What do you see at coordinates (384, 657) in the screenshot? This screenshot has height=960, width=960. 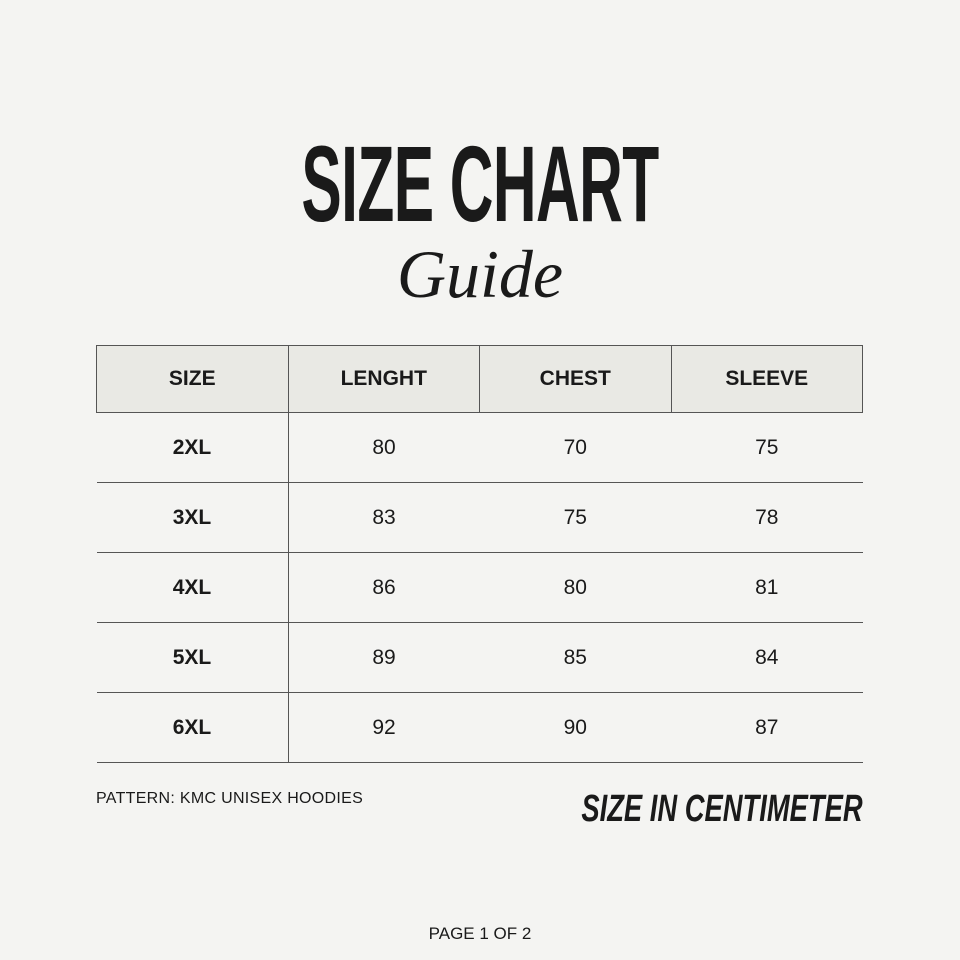 I see `value-cell: 89` at bounding box center [384, 657].